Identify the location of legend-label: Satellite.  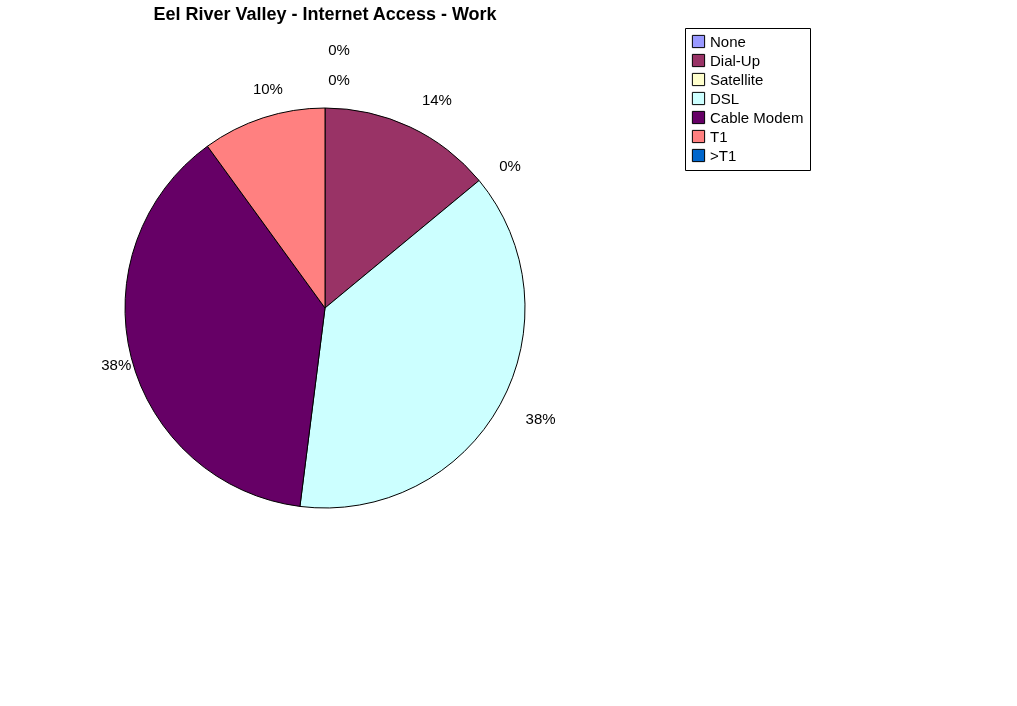
(737, 79).